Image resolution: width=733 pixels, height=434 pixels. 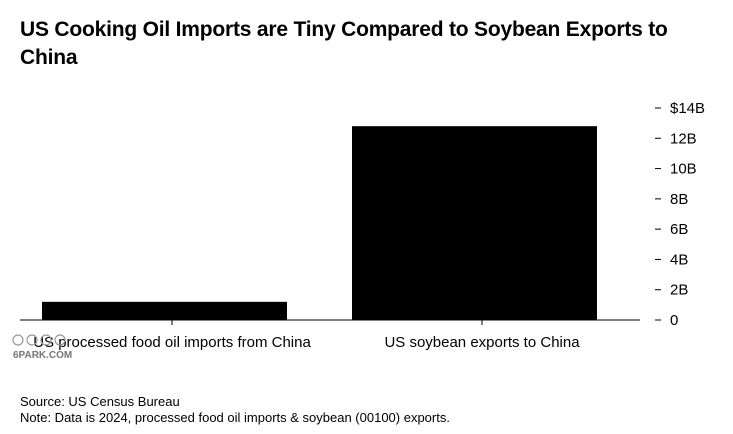 I want to click on y-tick-label-2: 4B, so click(x=679, y=259).